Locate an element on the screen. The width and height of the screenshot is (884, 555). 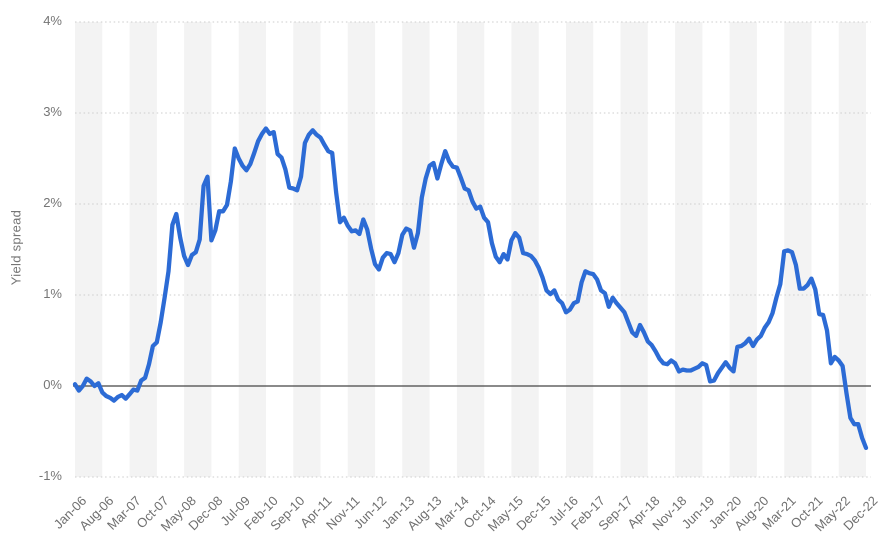
y-tick-label: 3% is located at coordinates (52, 111).